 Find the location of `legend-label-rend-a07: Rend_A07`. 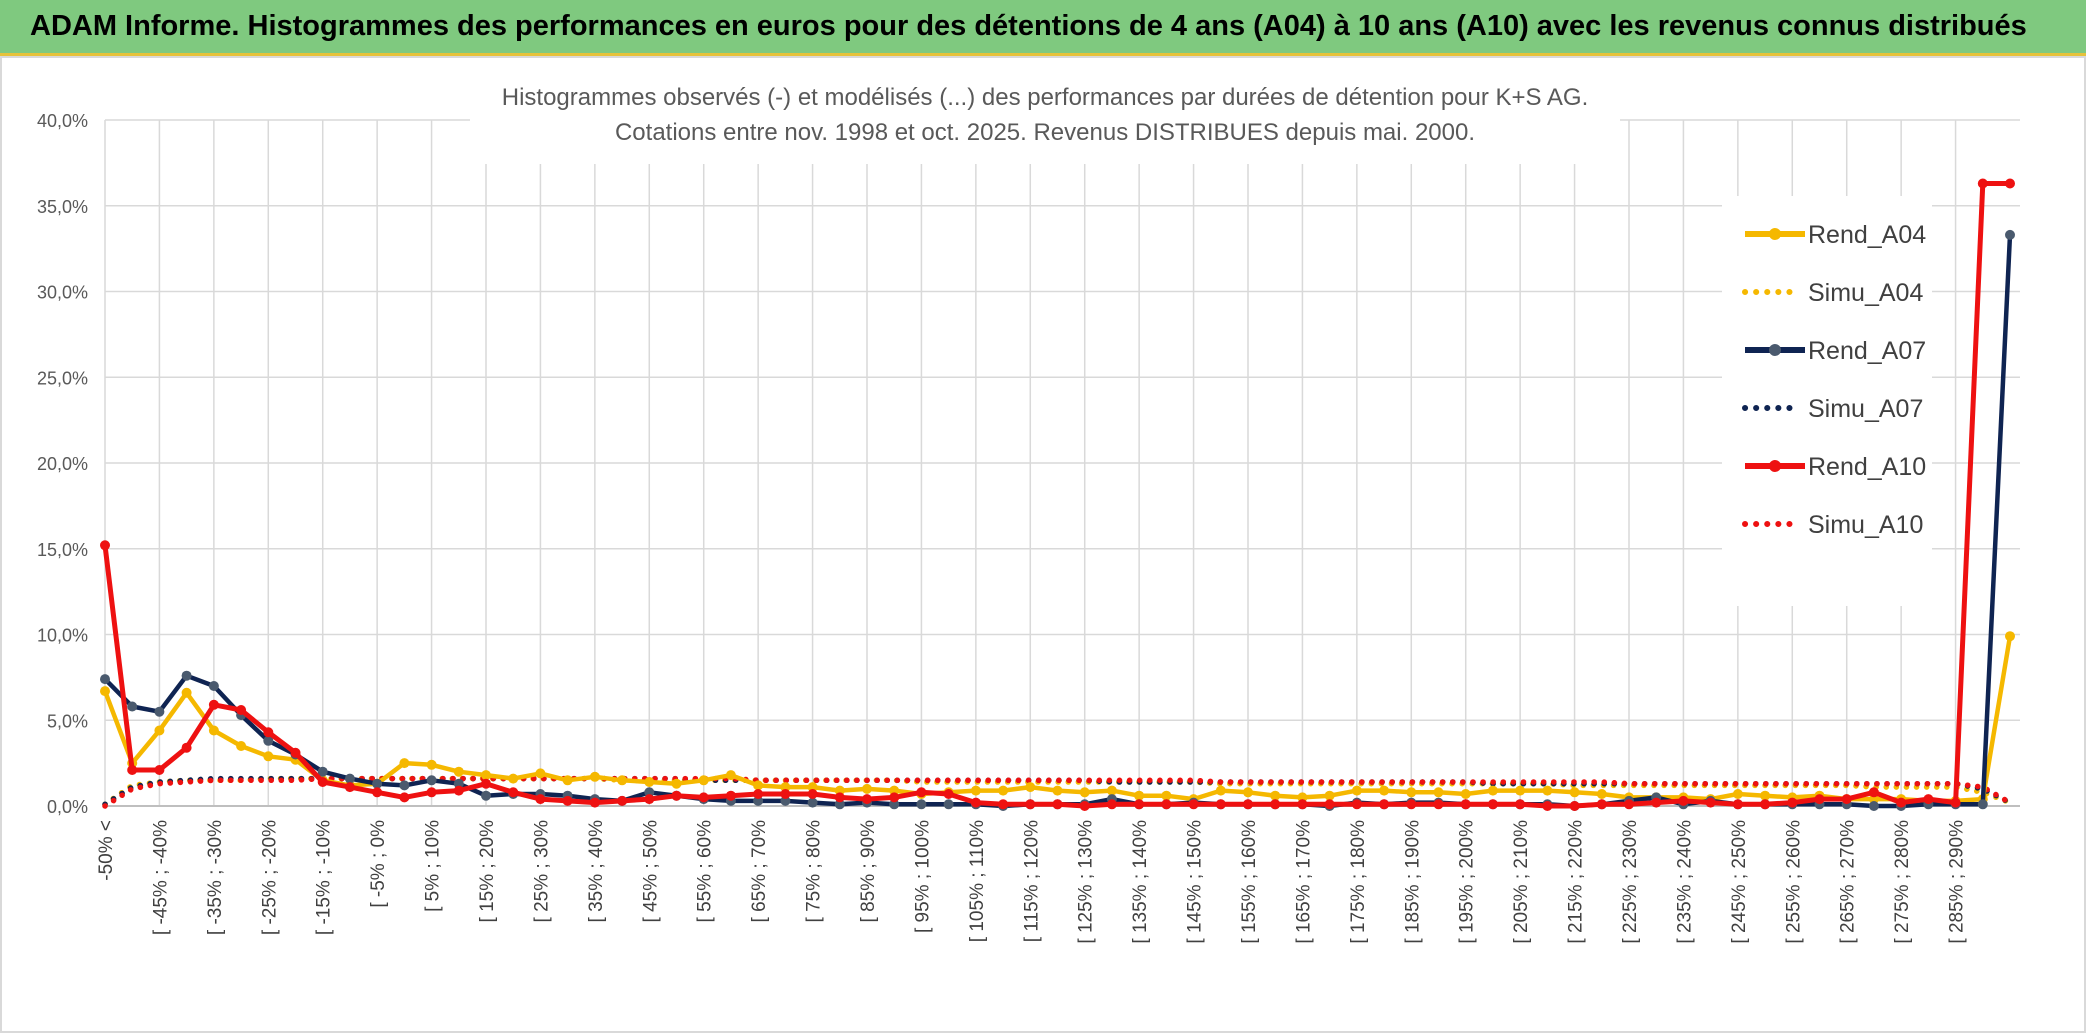

legend-label-rend-a07: Rend_A07 is located at coordinates (1867, 351).